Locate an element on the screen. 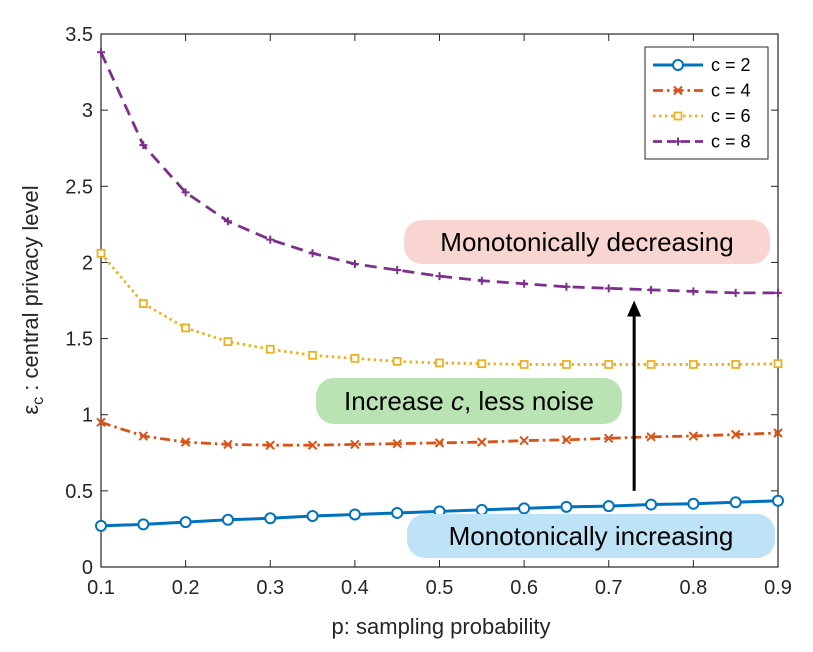  annotation-text-part: Increase is located at coordinates (397, 401).